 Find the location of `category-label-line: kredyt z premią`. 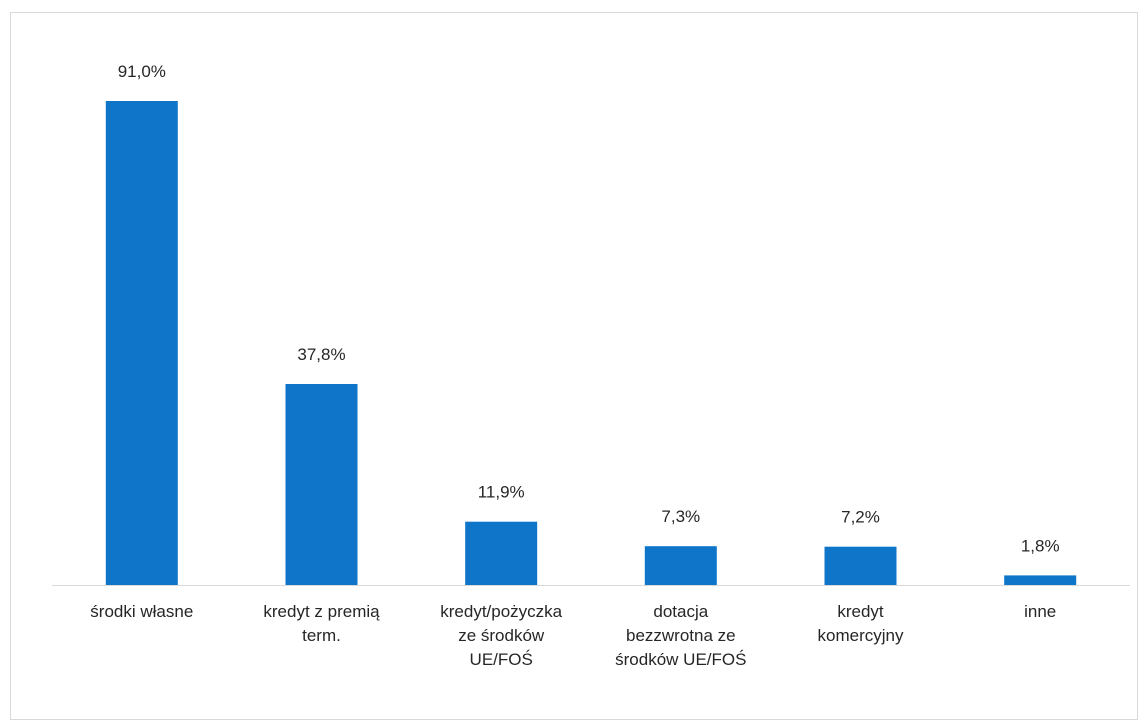

category-label-line: kredyt z premią is located at coordinates (321, 611).